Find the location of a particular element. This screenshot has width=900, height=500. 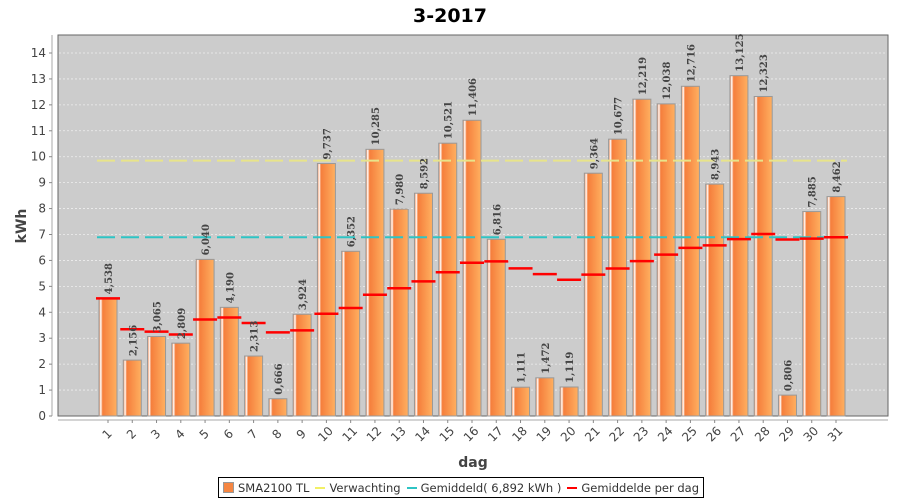

data-label: 8,462 is located at coordinates (837, 176).